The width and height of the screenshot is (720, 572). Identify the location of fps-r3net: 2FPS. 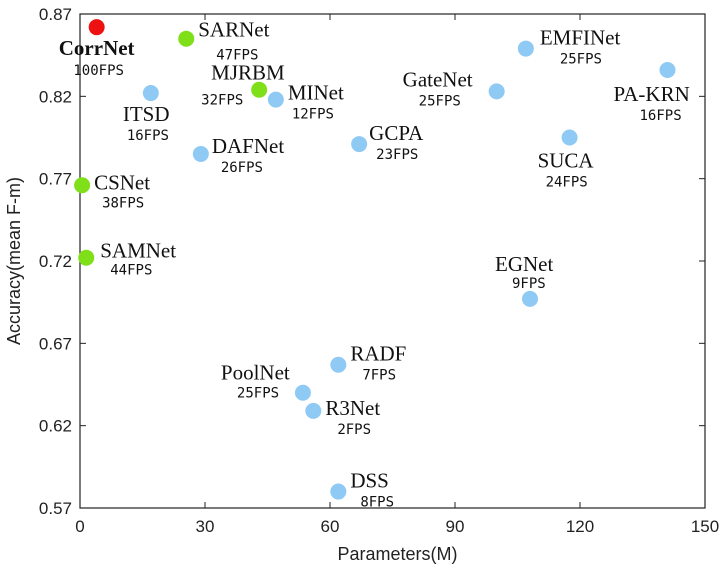
(354, 430).